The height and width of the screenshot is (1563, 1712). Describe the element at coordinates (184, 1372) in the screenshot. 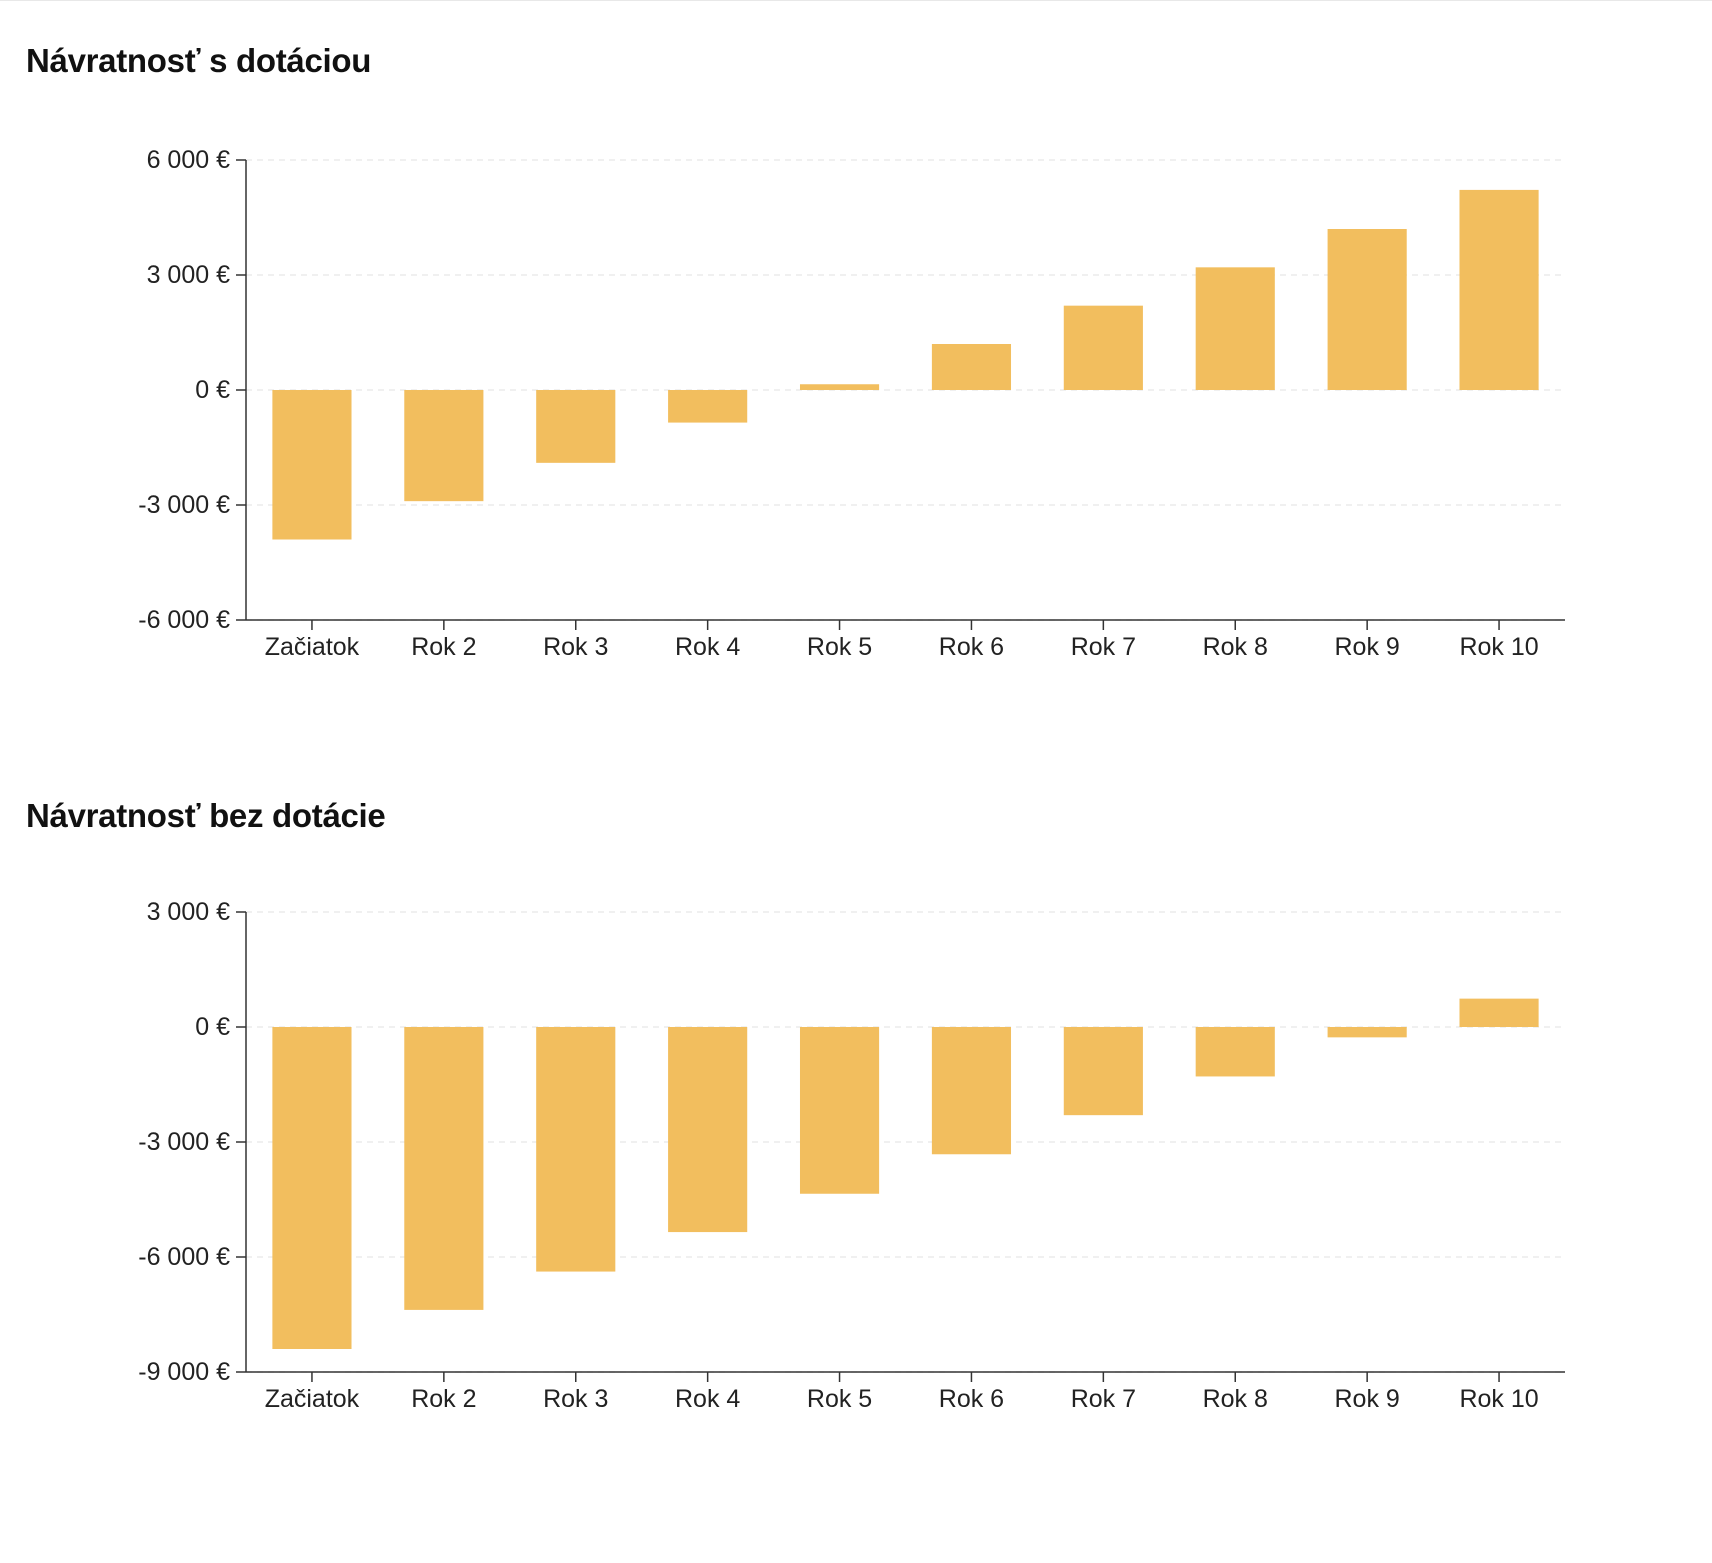

I see `y-tick-label: -9 000 €` at that location.